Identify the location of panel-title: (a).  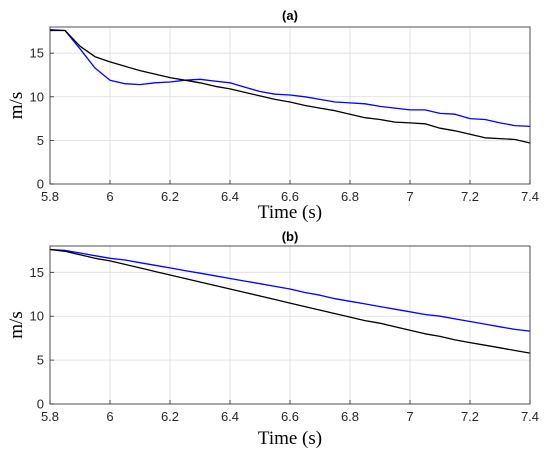
(290, 15).